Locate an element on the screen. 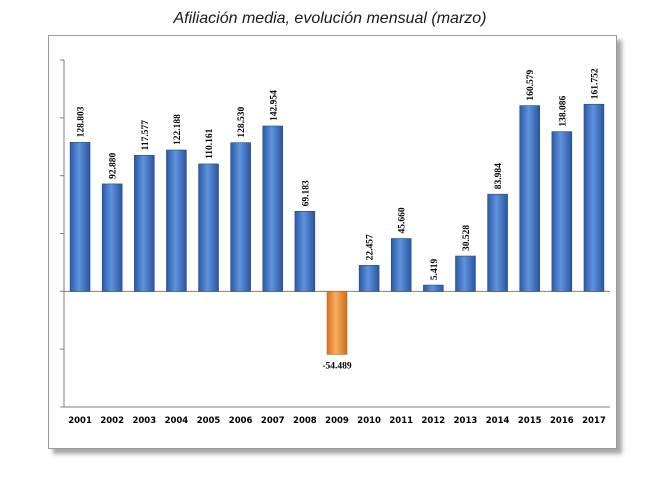 This screenshot has height=481, width=660. data-label-2002: 92.880 is located at coordinates (114, 166).